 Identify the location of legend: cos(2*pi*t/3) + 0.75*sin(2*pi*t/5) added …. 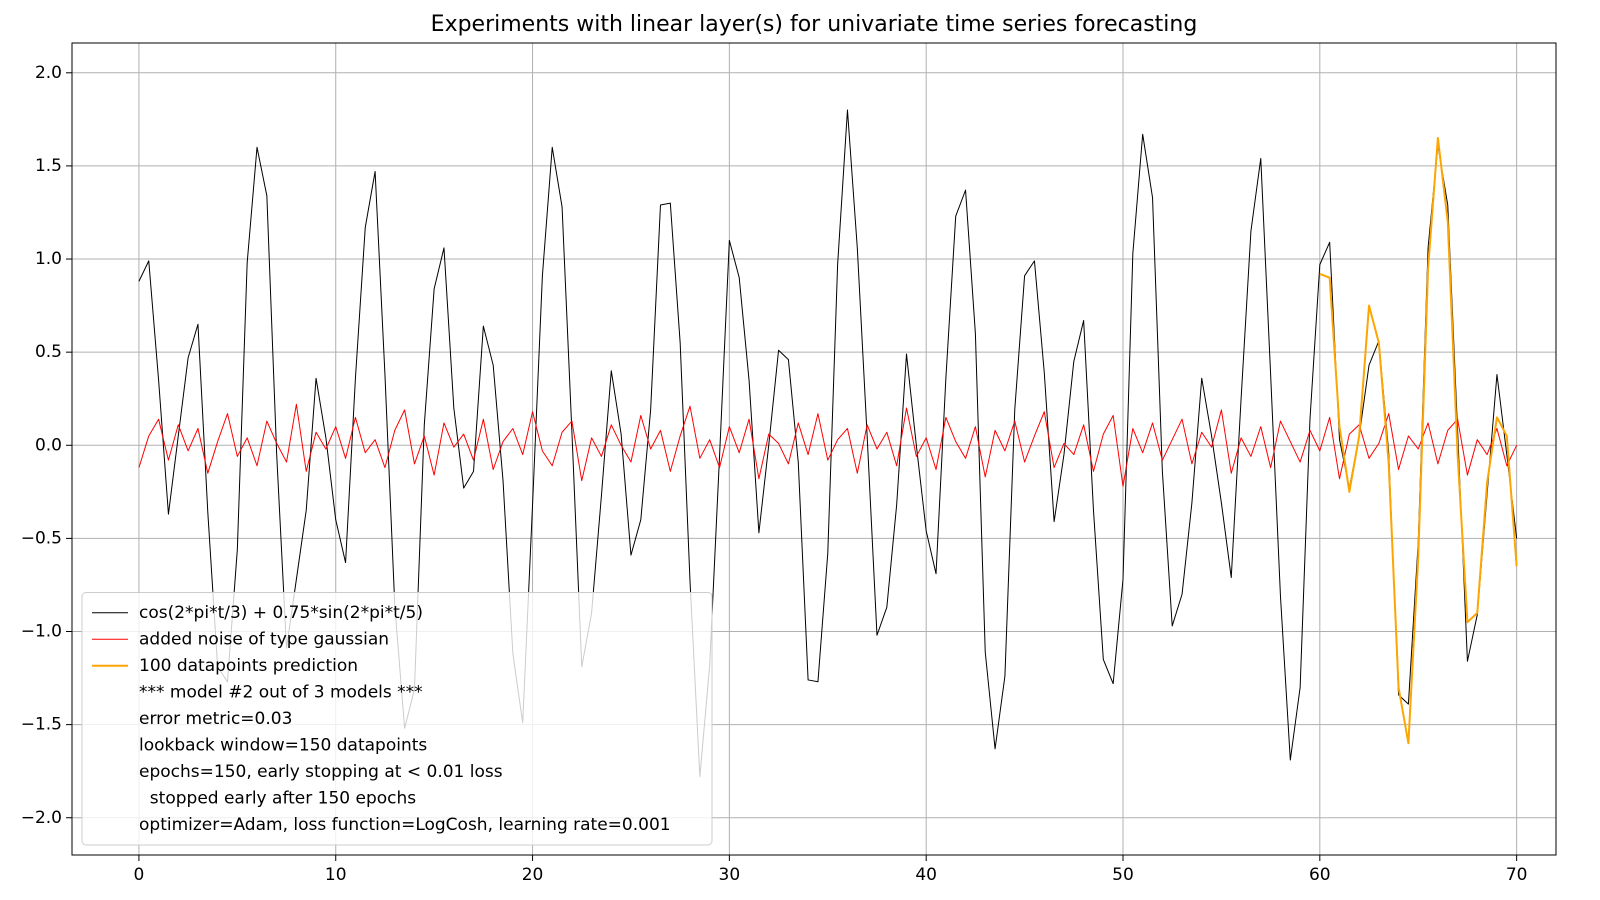
(397, 719).